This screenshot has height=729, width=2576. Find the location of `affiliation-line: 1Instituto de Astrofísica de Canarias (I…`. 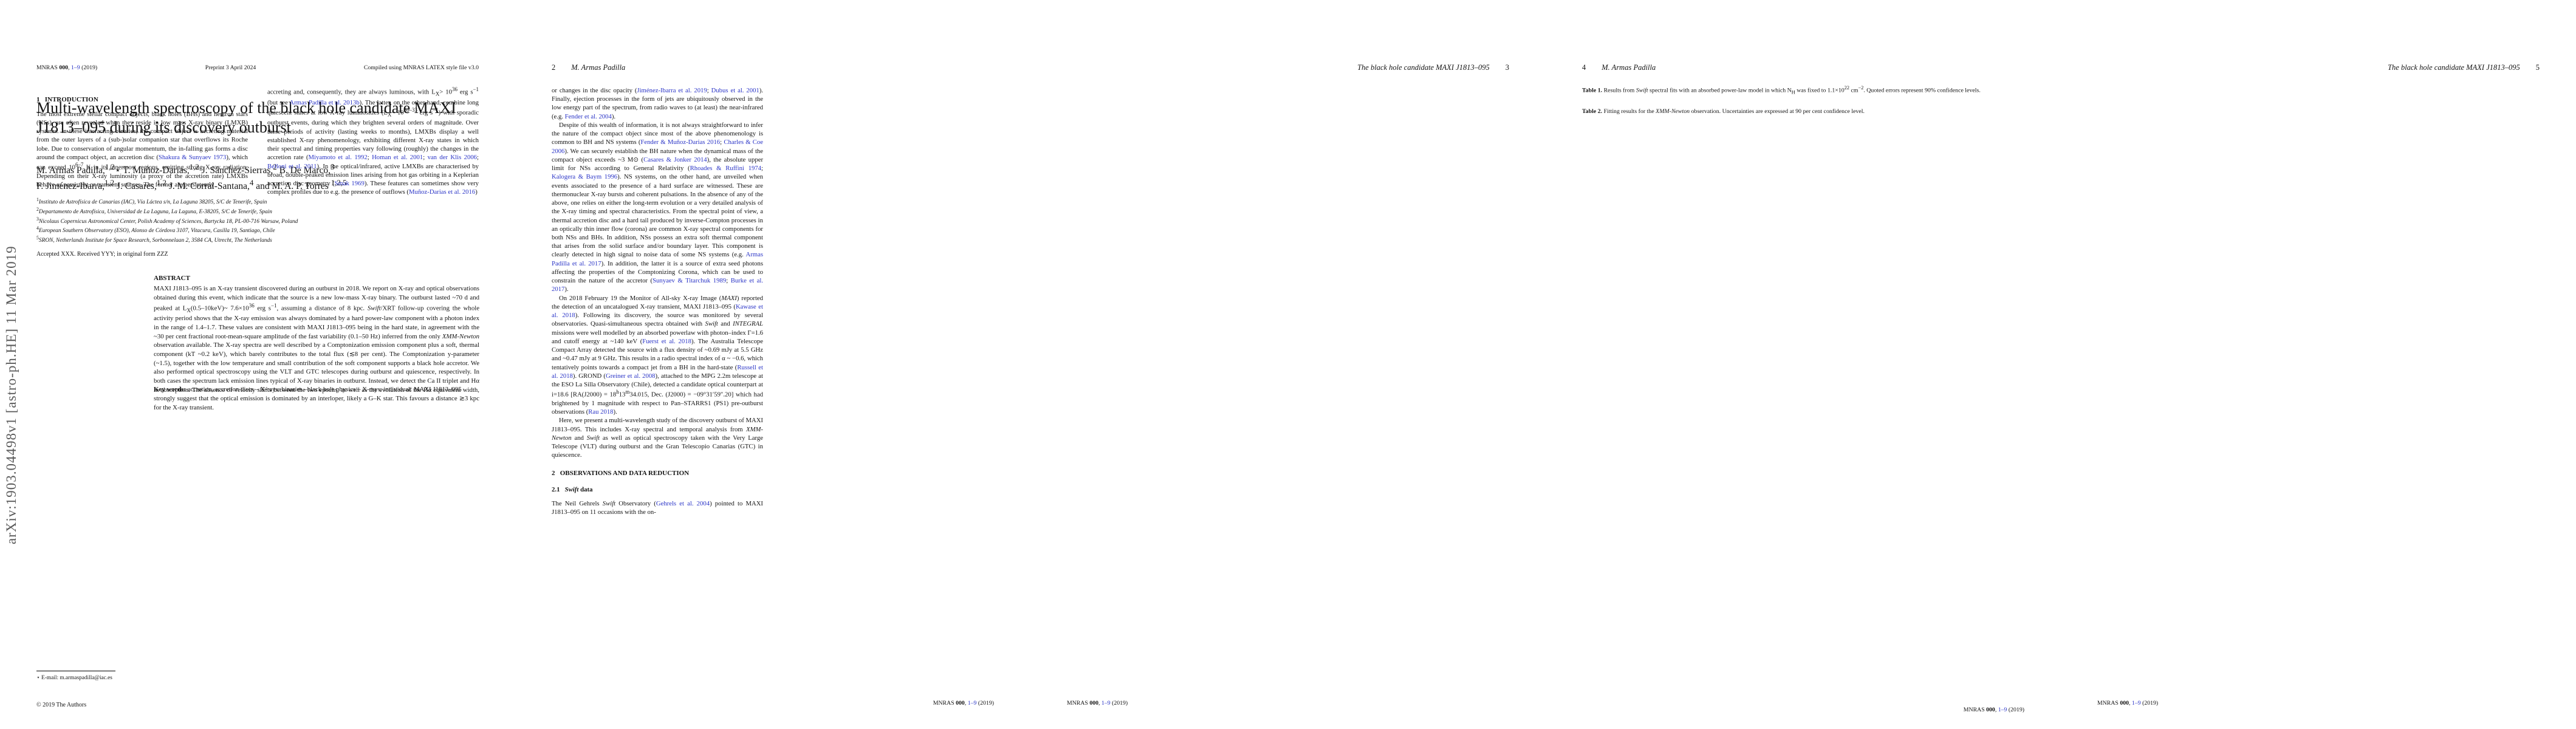

affiliation-line: 1Instituto de Astrofísica de Canarias (I… is located at coordinates (151, 201).